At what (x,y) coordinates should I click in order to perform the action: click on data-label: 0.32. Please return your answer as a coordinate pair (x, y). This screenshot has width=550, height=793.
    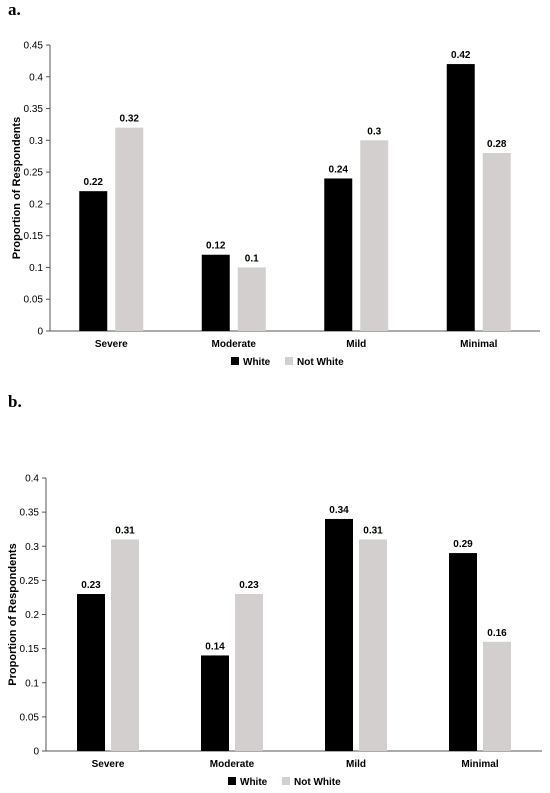
    Looking at the image, I should click on (130, 119).